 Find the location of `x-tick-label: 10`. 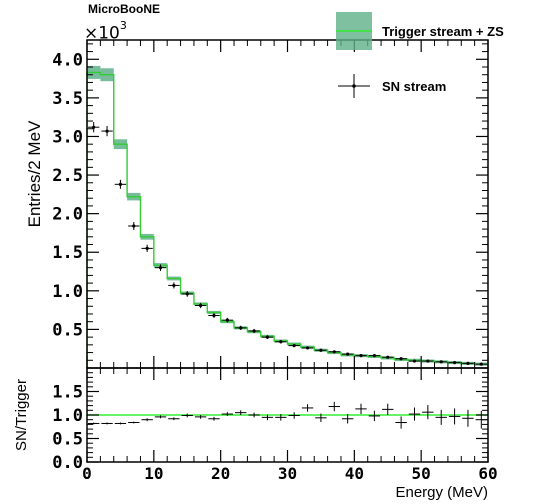

x-tick-label: 10 is located at coordinates (153, 473).